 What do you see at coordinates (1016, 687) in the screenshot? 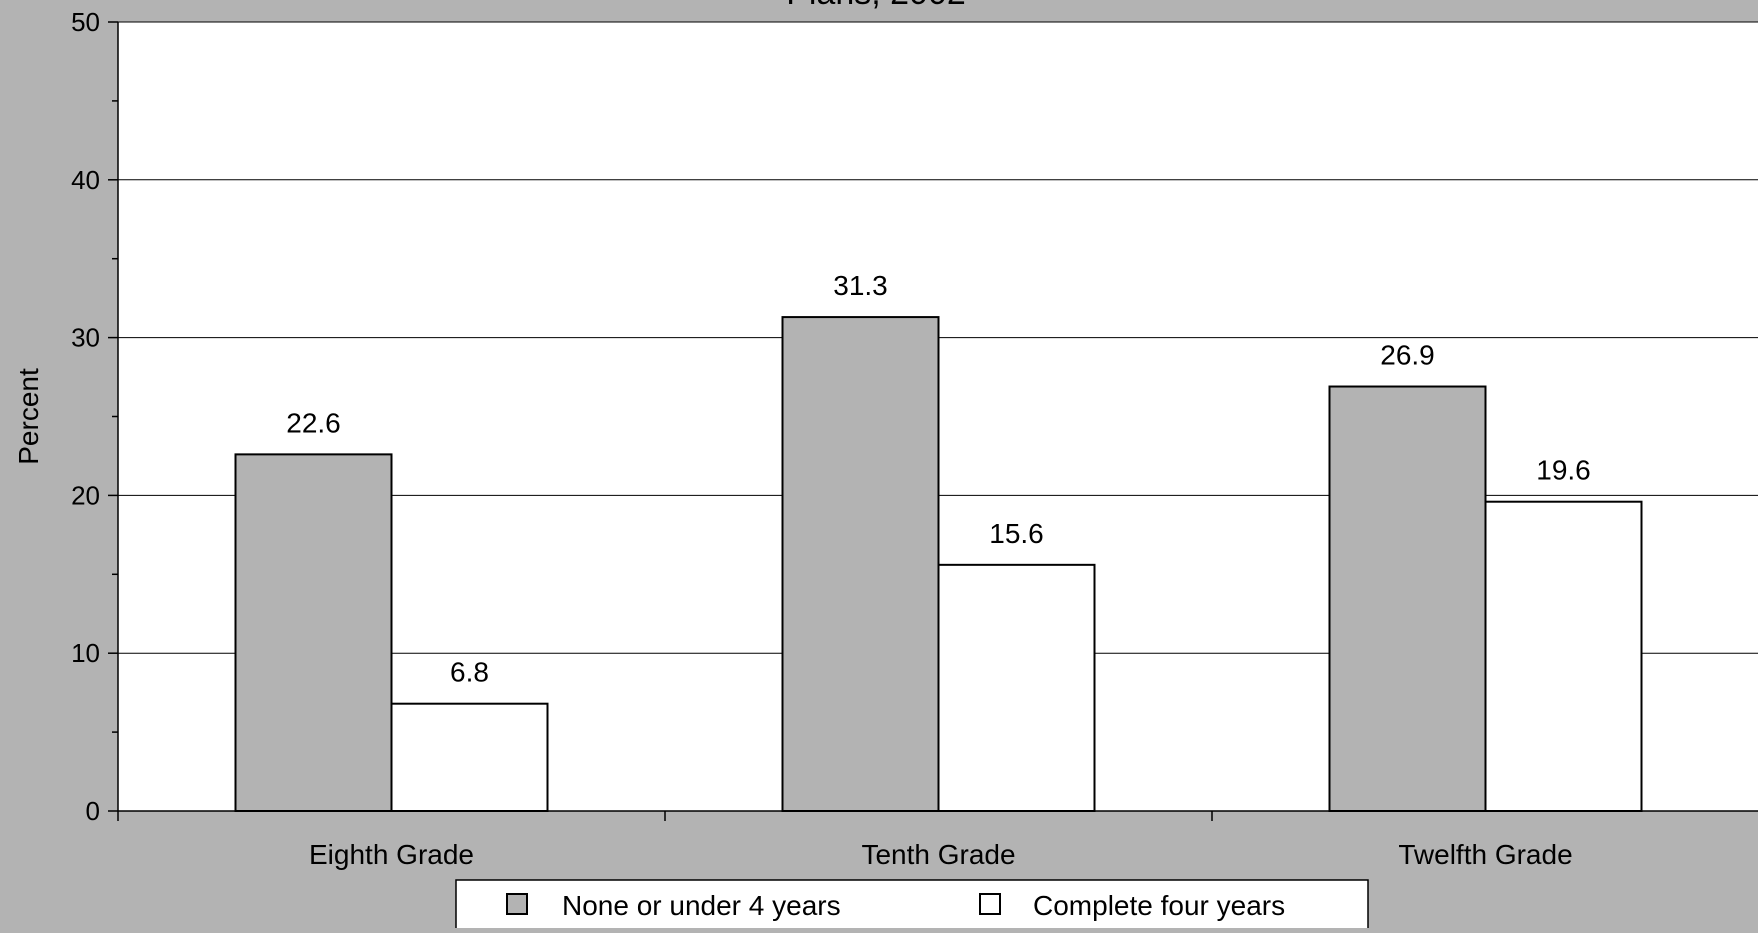
I see `bar-complete-four-tenth` at bounding box center [1016, 687].